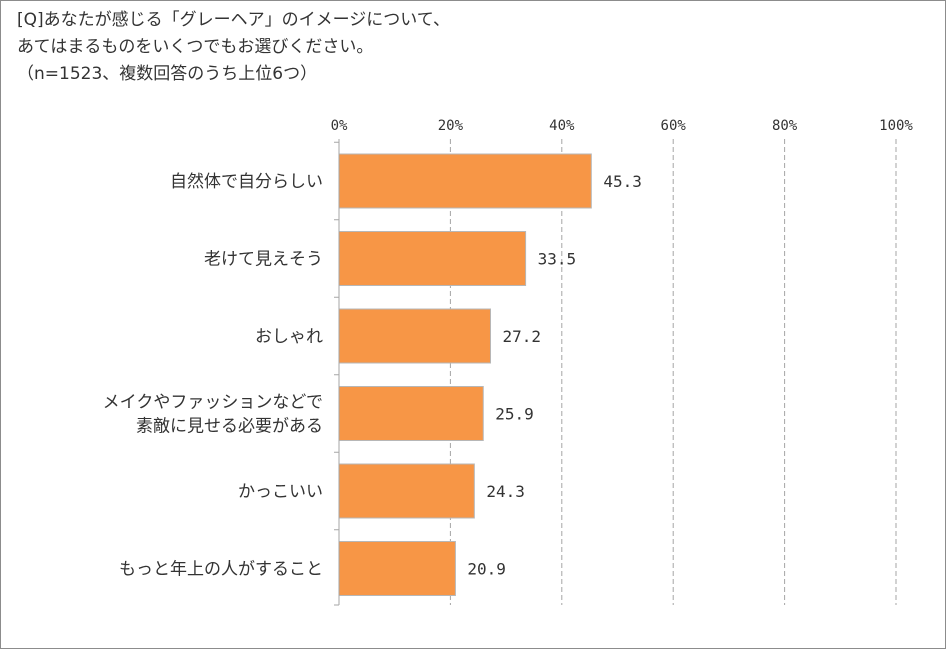 Image resolution: width=946 pixels, height=649 pixels. I want to click on data-label: 27.2, so click(522, 336).